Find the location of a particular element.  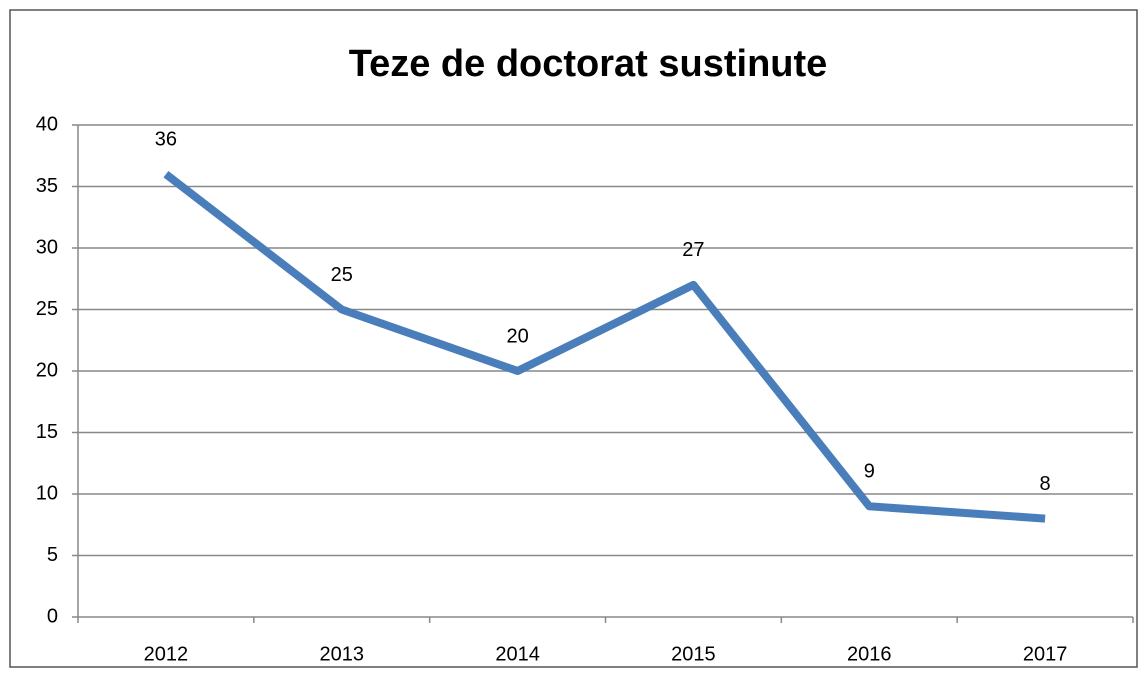

x-tick-label: 2012 is located at coordinates (166, 654).